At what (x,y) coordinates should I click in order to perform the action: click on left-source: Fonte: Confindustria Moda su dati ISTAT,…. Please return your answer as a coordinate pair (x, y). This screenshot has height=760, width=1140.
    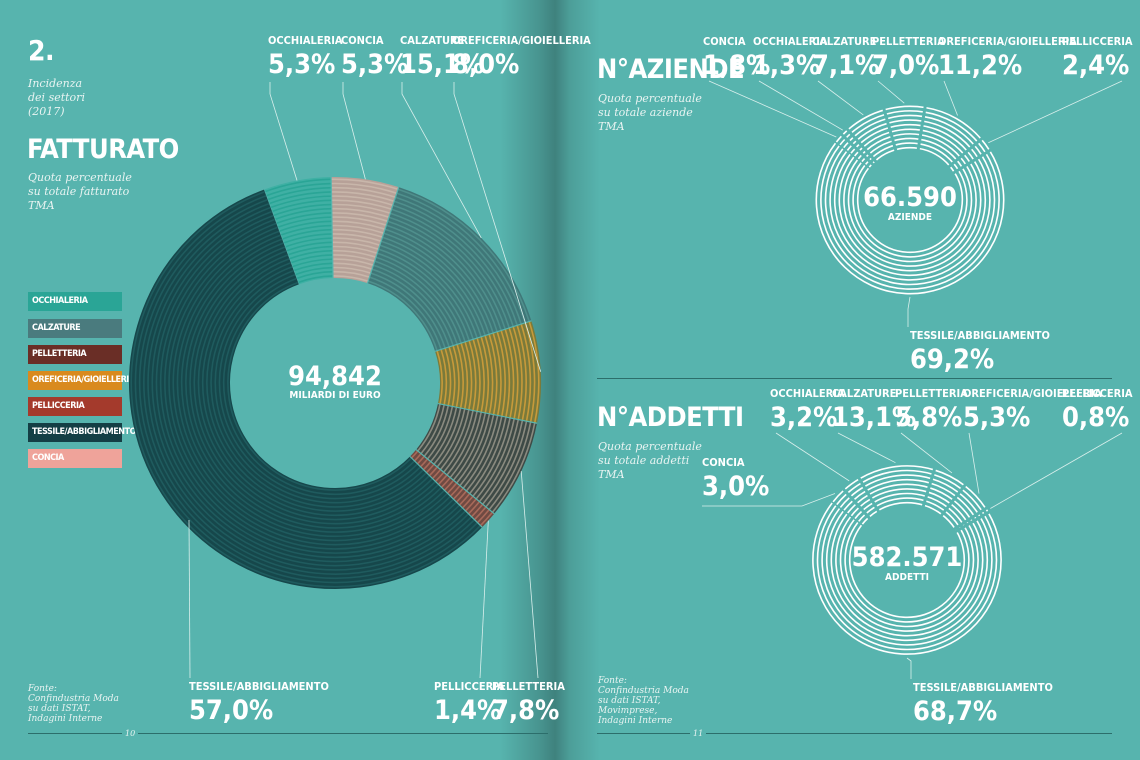
    Looking at the image, I should click on (73, 704).